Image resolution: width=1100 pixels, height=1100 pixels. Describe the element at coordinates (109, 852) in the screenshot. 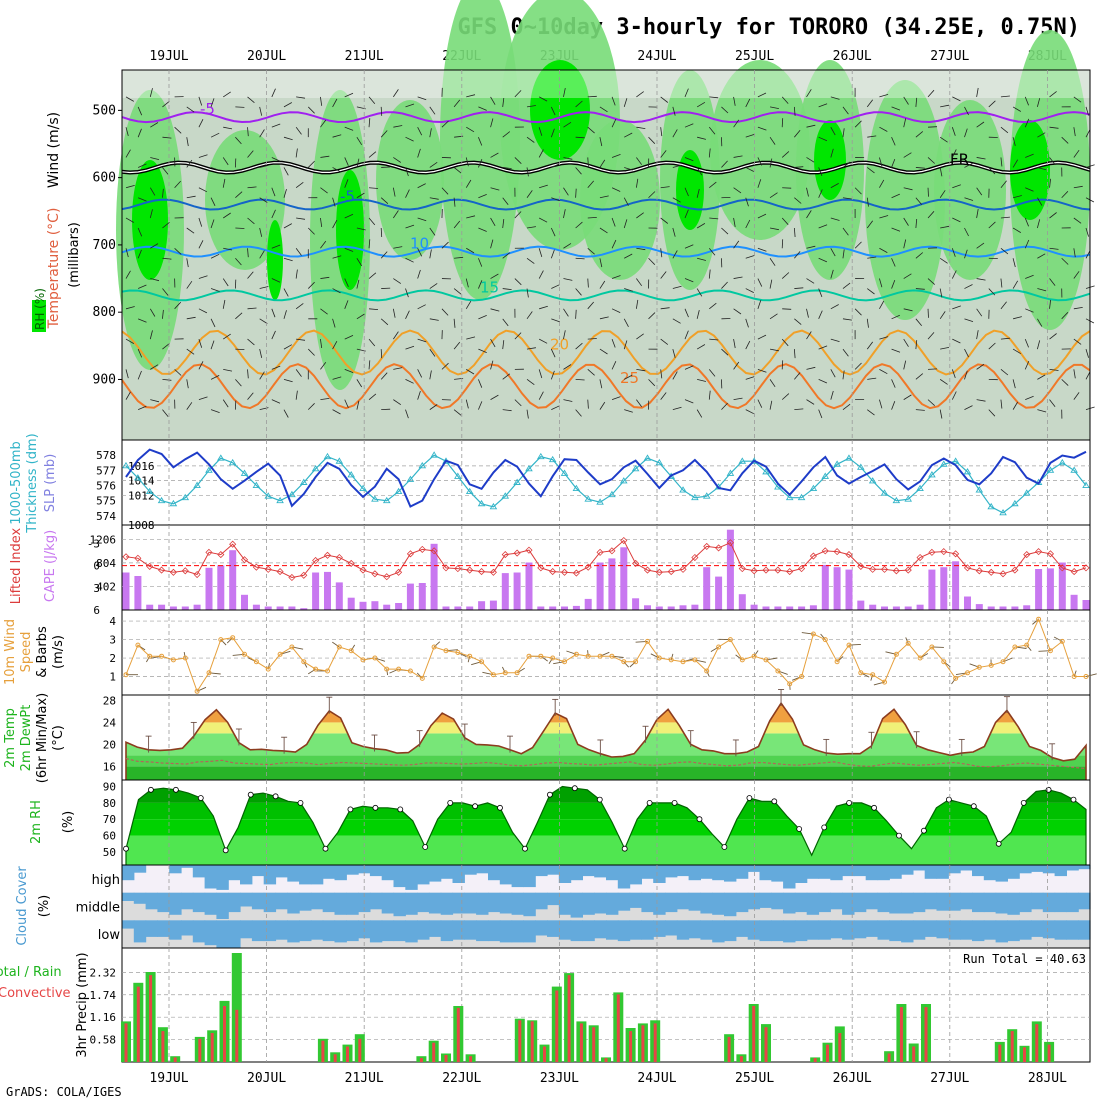

I see `rh-tick-label: 50` at that location.